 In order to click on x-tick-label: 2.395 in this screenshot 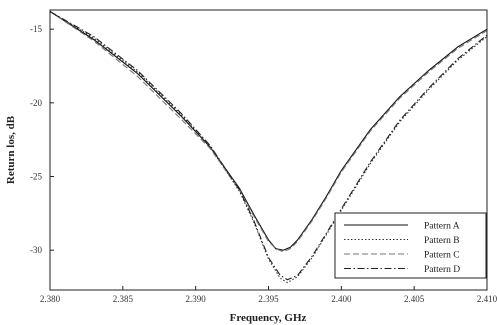, I will do `click(268, 299)`.